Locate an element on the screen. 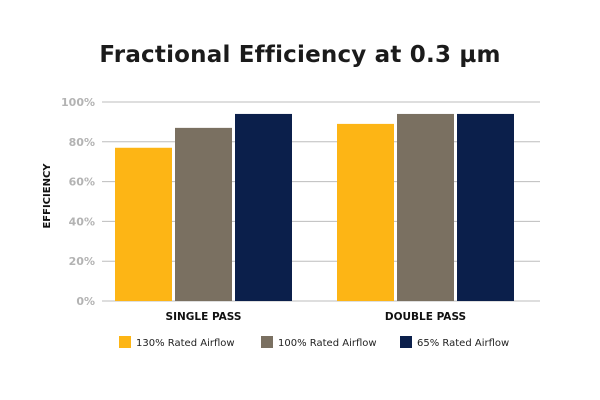  x-tick-label: SINGLE PASS is located at coordinates (204, 317).